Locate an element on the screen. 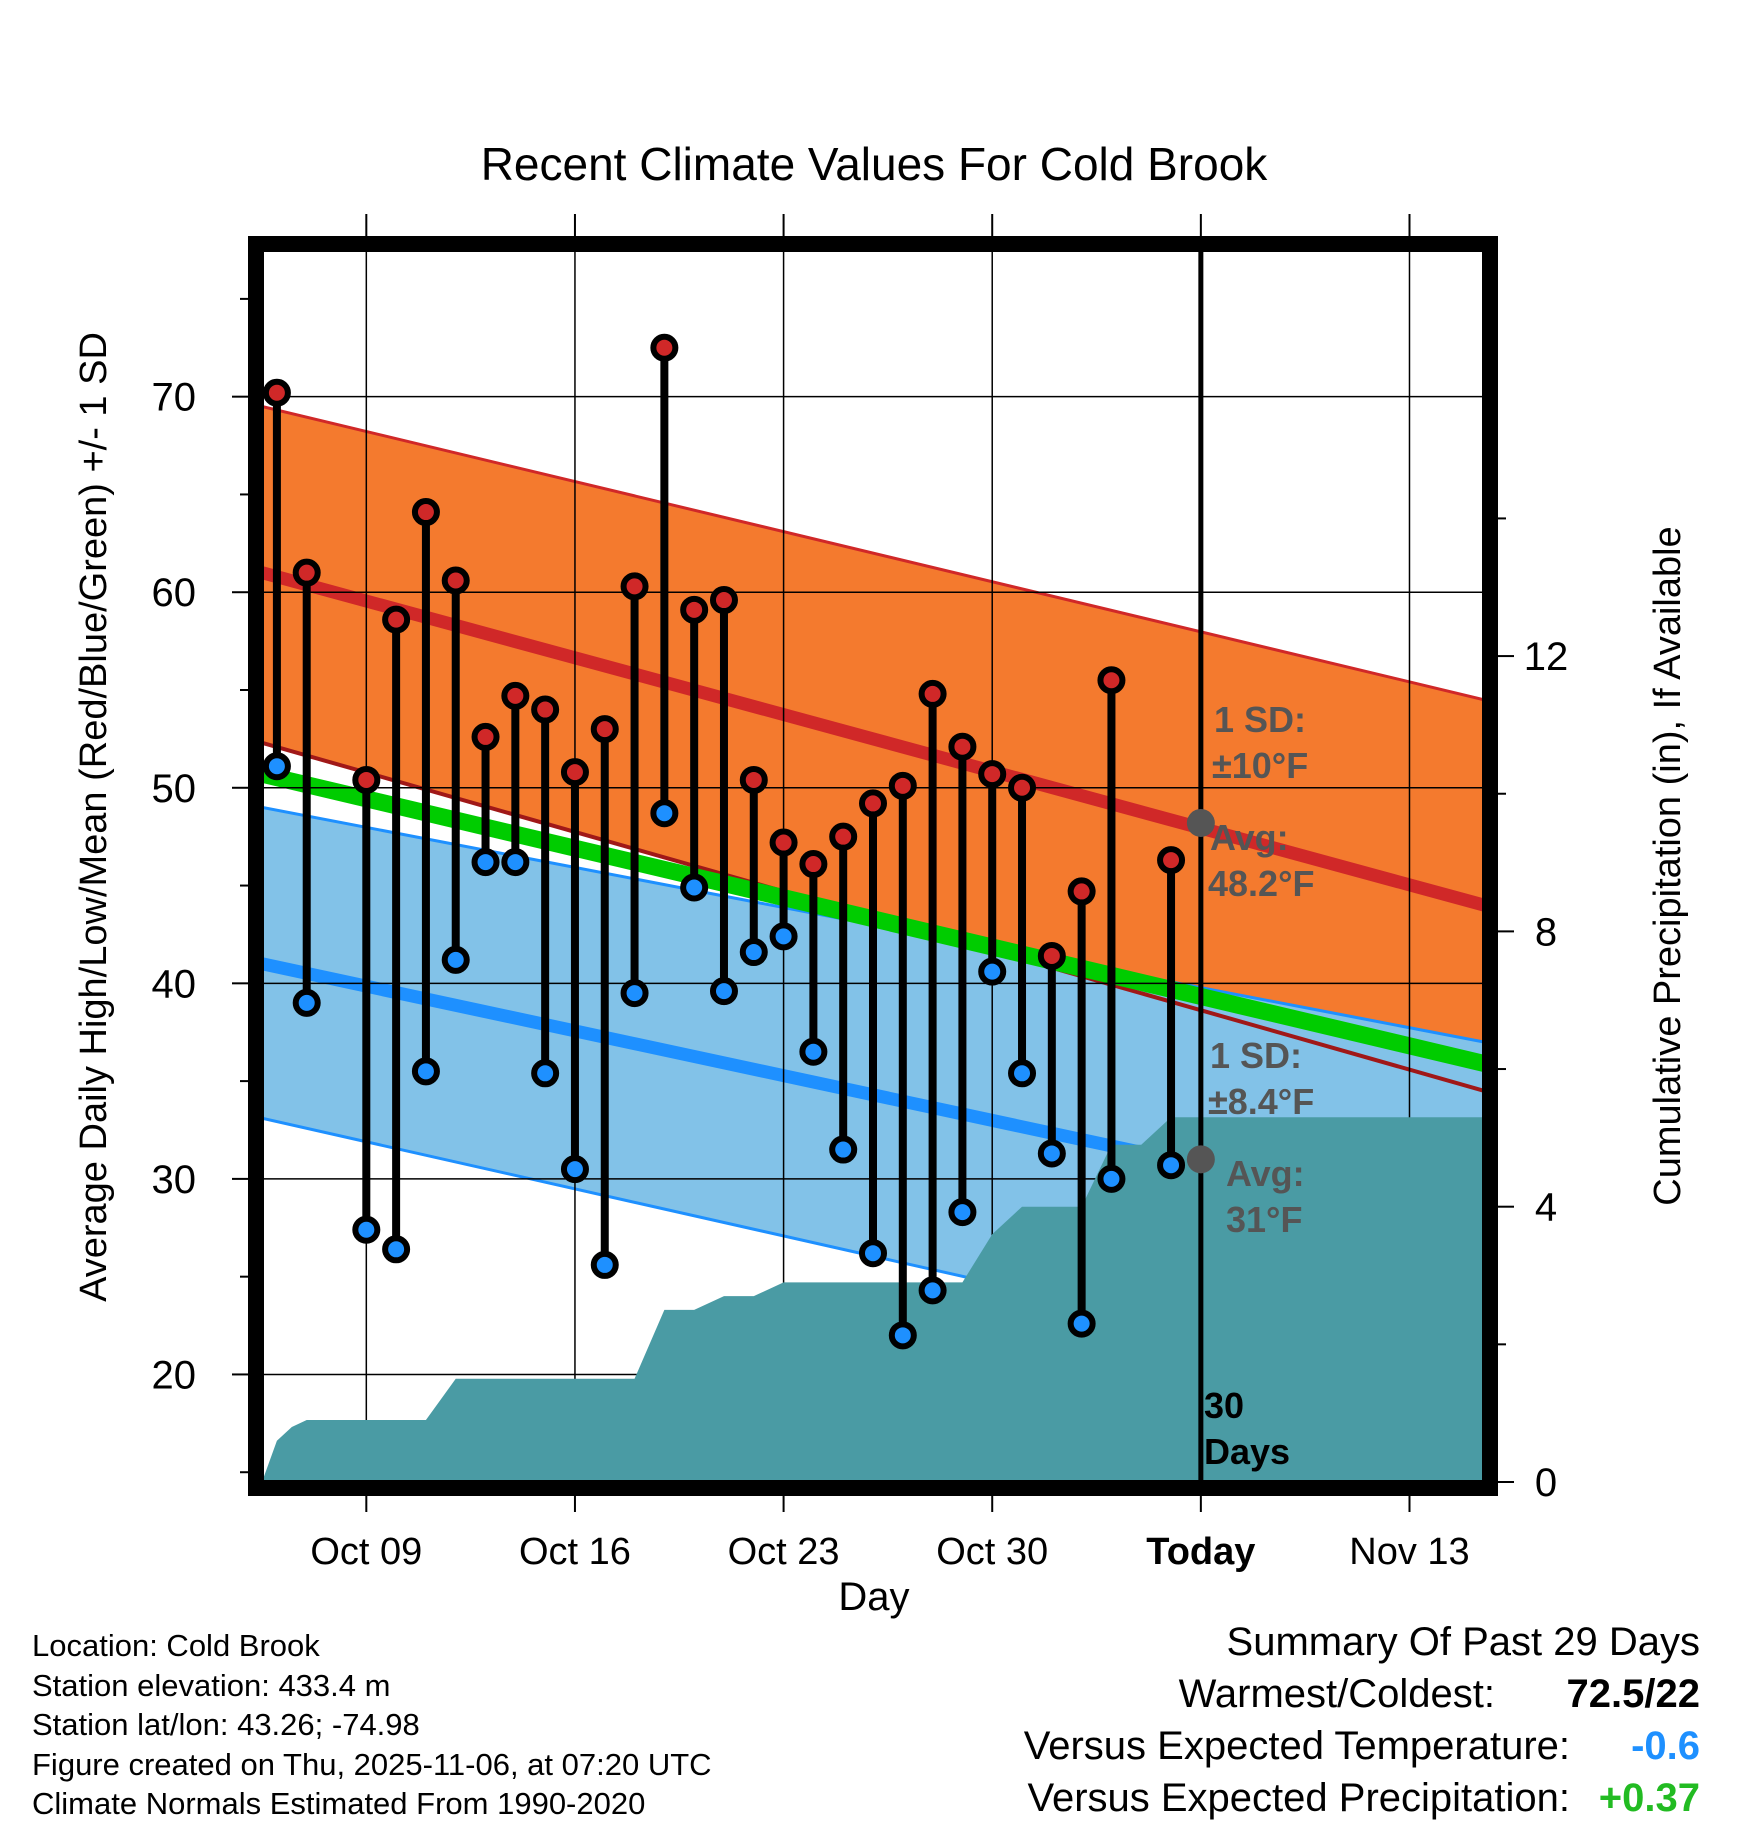 The width and height of the screenshot is (1748, 1828). today-low-avg-marker is located at coordinates (1200, 1159).